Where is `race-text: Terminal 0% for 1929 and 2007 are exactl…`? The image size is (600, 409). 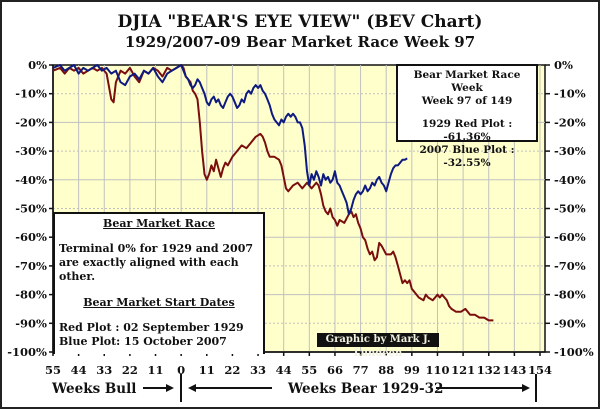
race-text: Terminal 0% for 1929 and 2007 are exactl… is located at coordinates (156, 262).